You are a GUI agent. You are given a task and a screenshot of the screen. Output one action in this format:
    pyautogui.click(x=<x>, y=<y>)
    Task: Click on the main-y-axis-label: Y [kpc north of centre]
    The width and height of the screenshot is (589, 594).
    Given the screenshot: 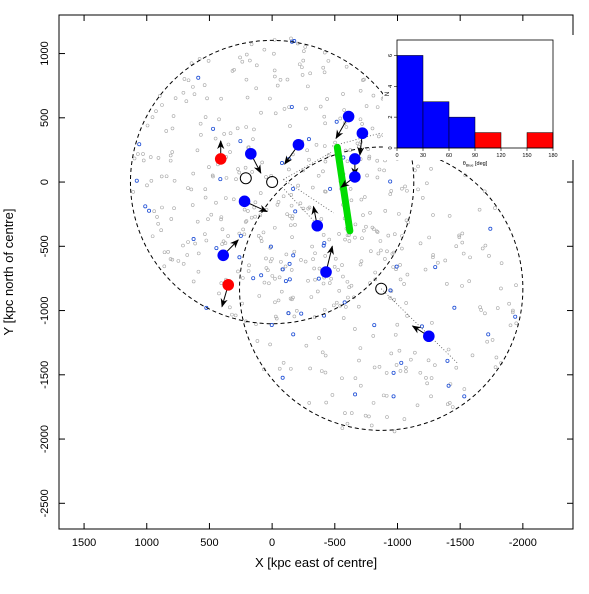 What is the action you would take?
    pyautogui.click(x=8, y=272)
    